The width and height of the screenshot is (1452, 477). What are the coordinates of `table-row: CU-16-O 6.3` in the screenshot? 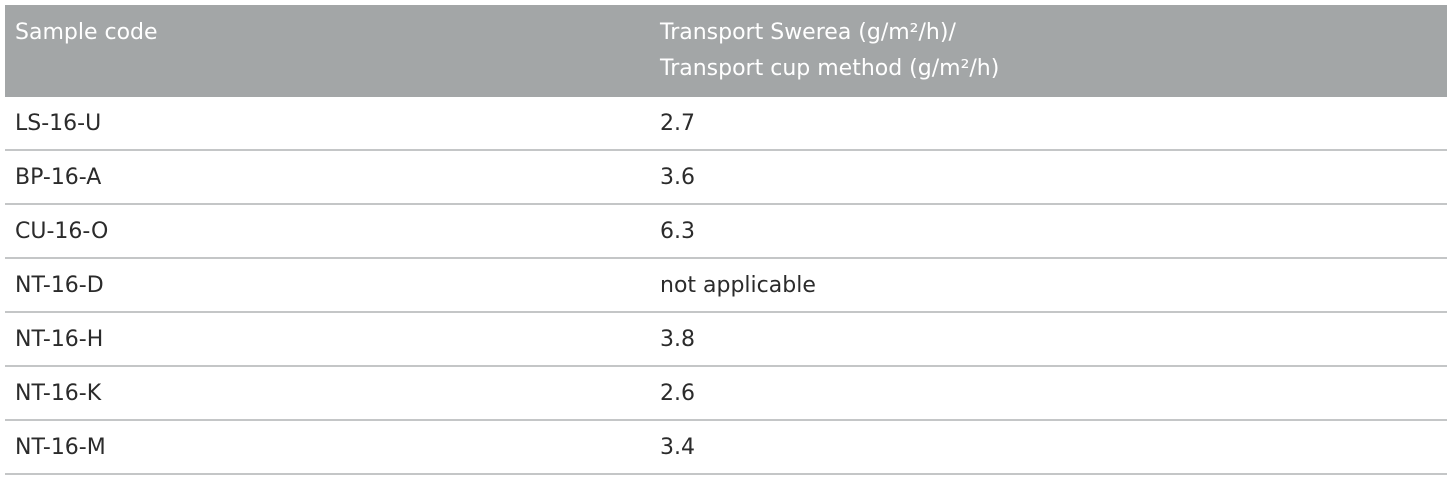 It's located at (726, 232).